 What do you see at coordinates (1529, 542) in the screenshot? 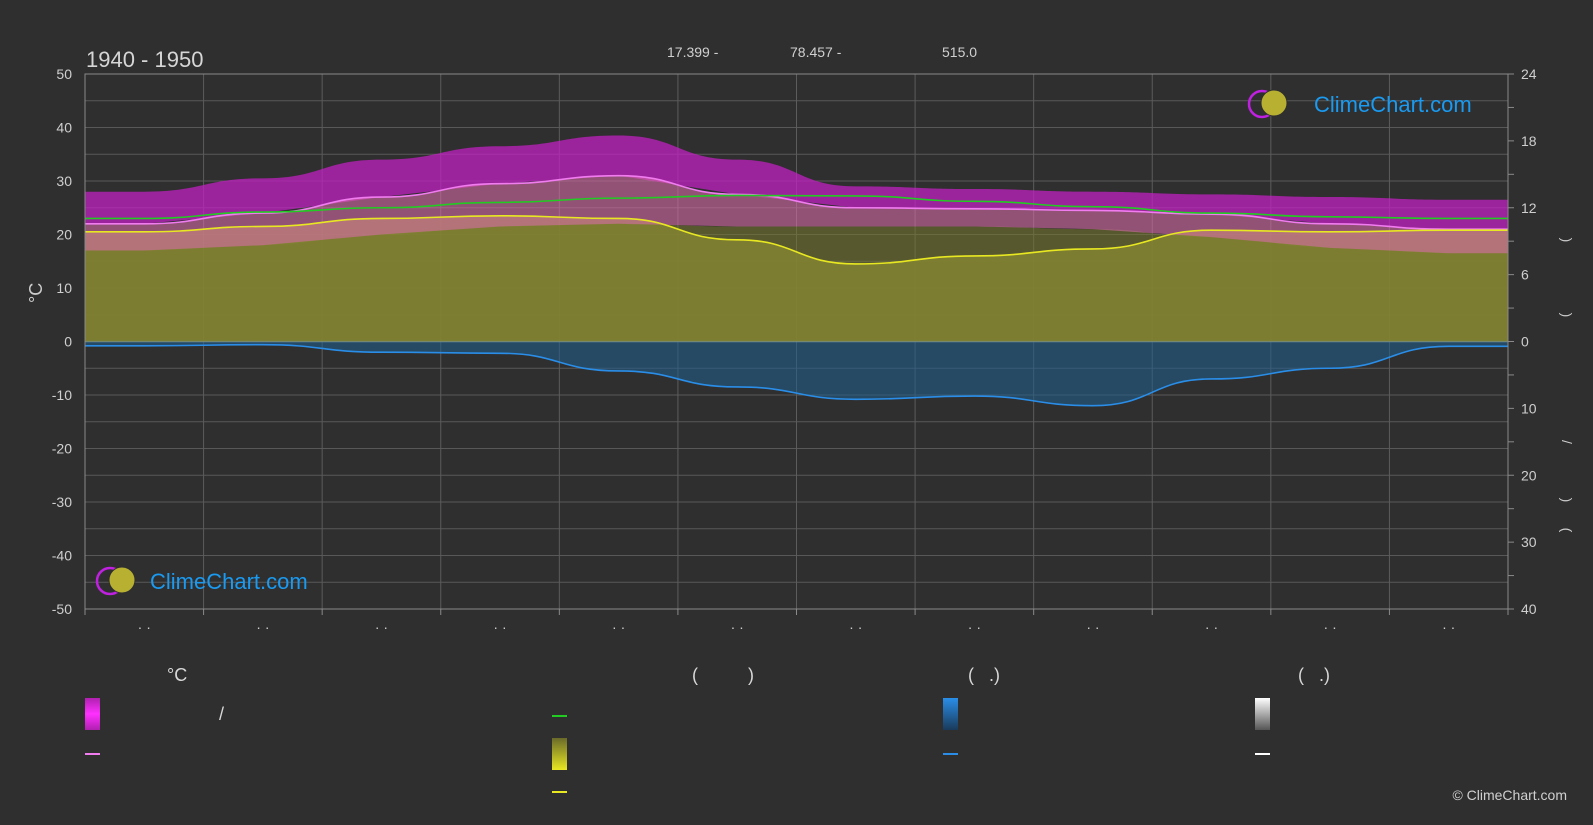
I see `y2-tick-label: 30` at bounding box center [1529, 542].